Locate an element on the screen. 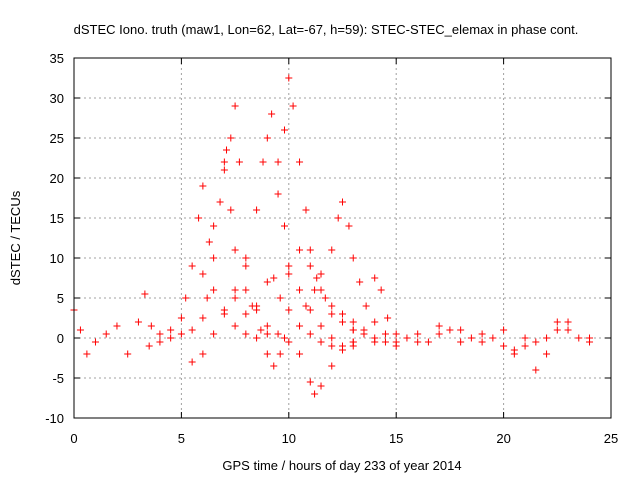 The height and width of the screenshot is (480, 640). y-tick-label: 30 is located at coordinates (57, 98).